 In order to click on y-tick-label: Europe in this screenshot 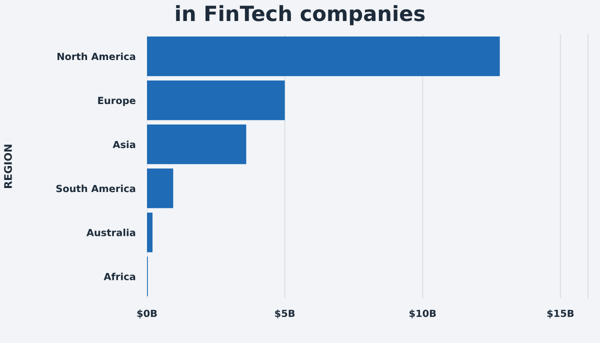, I will do `click(117, 101)`.